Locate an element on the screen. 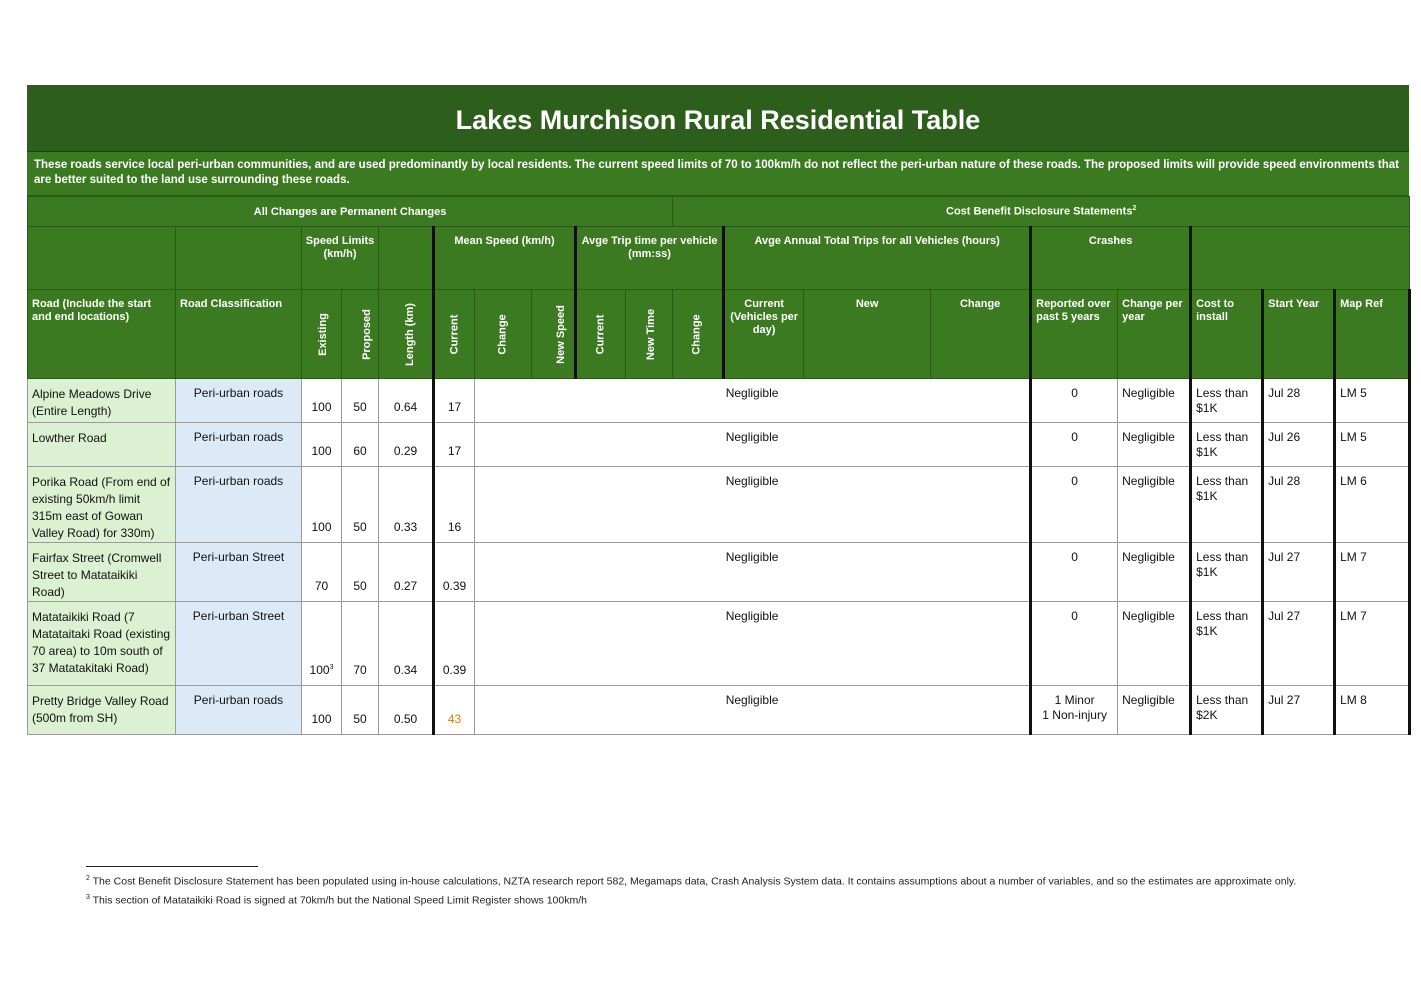 Image resolution: width=1421 pixels, height=1004 pixels. existing-limit-cell: 1003 is located at coordinates (321, 643).